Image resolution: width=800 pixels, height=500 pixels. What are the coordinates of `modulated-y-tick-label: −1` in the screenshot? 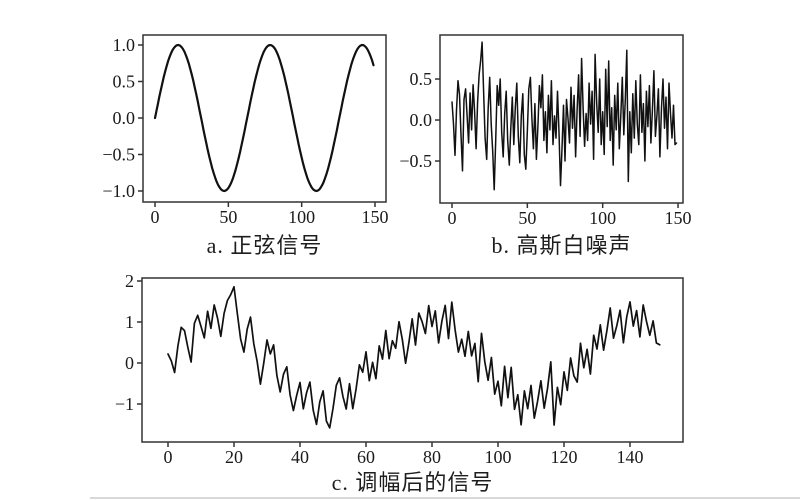 It's located at (124, 404).